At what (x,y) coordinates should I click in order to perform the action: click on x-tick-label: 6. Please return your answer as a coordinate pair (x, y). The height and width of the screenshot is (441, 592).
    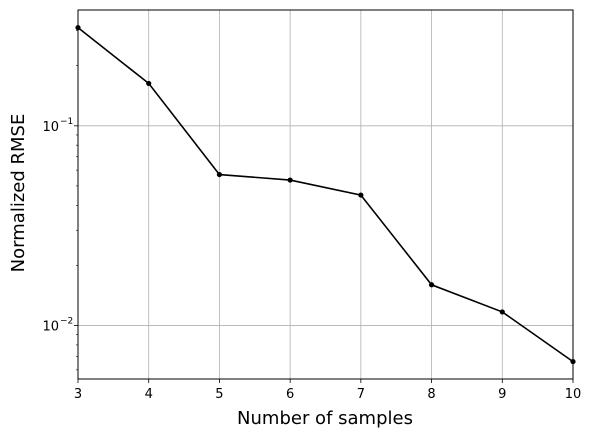
    Looking at the image, I should click on (290, 394).